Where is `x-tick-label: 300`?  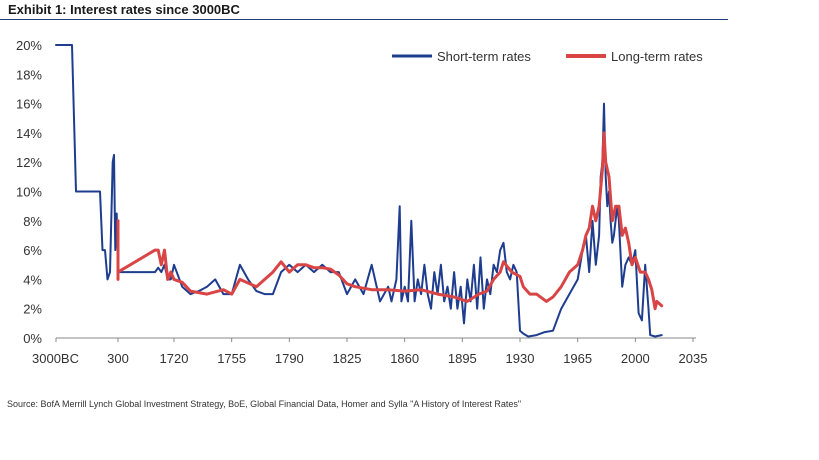
x-tick-label: 300 is located at coordinates (118, 358).